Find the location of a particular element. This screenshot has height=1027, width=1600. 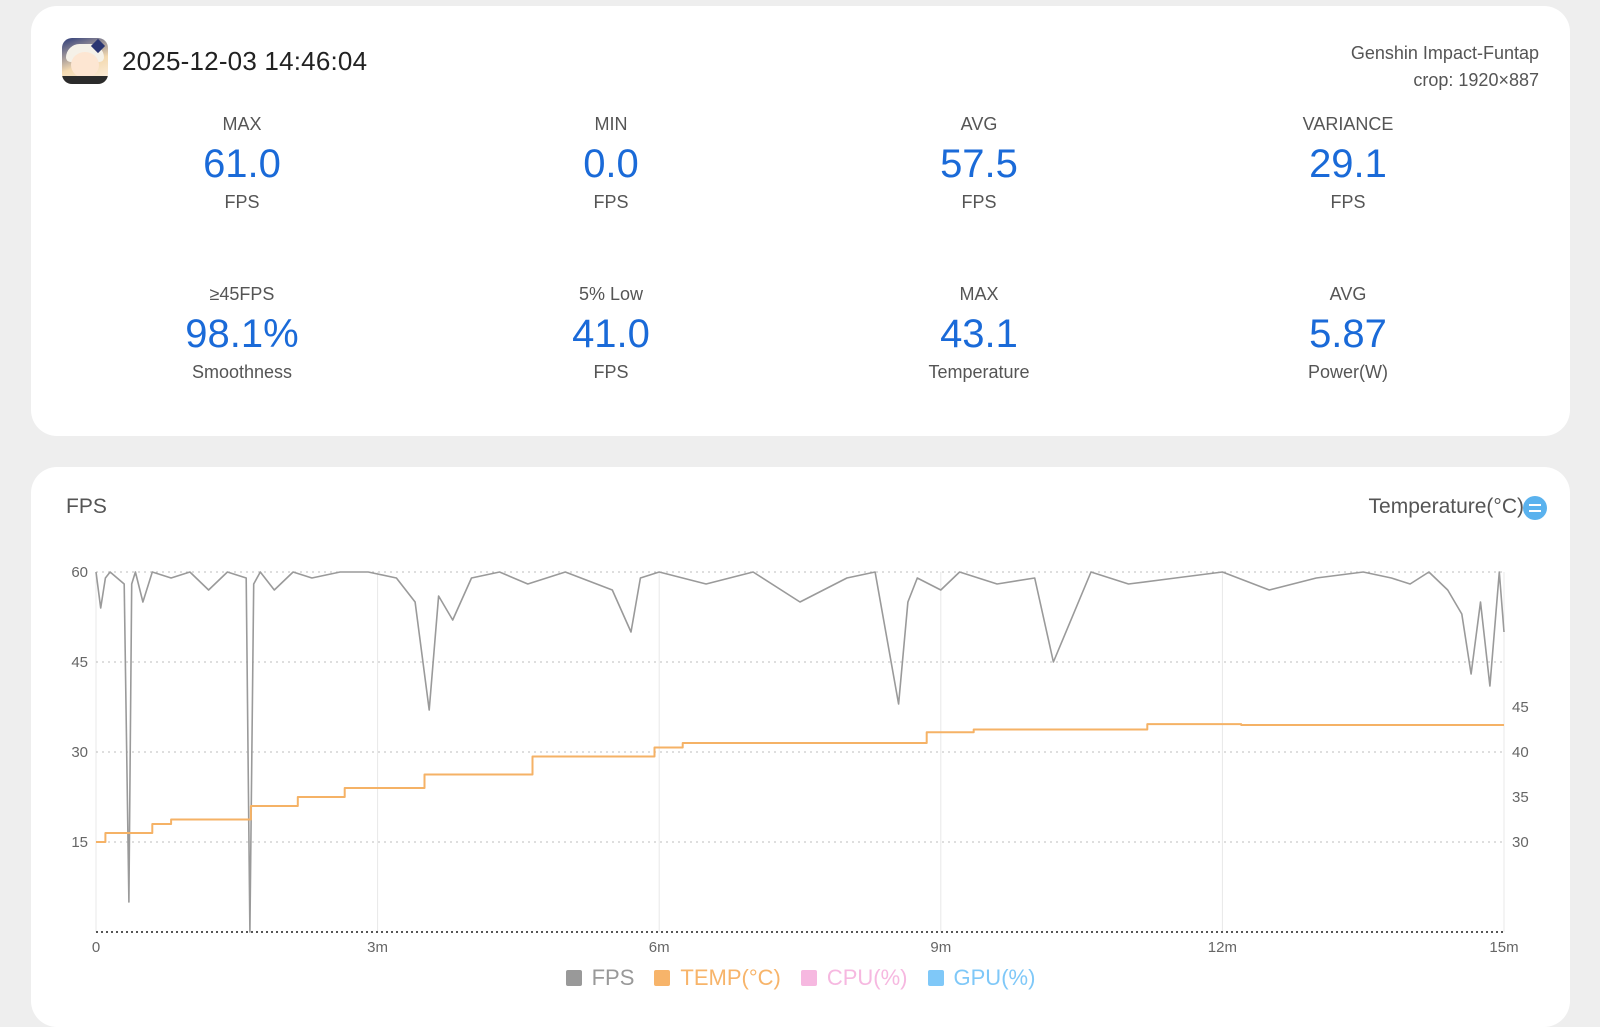

legend-item-cpu: CPU(%) is located at coordinates (854, 978).